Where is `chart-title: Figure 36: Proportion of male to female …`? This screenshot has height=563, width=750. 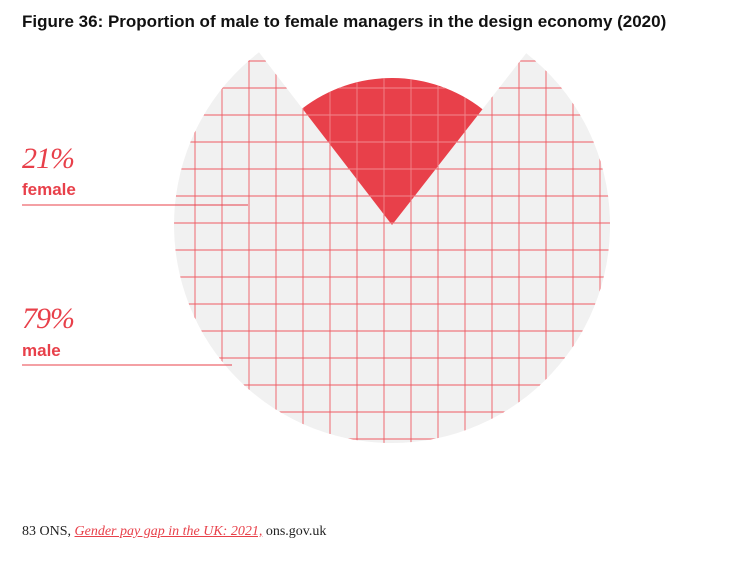 chart-title: Figure 36: Proportion of male to female … is located at coordinates (344, 21).